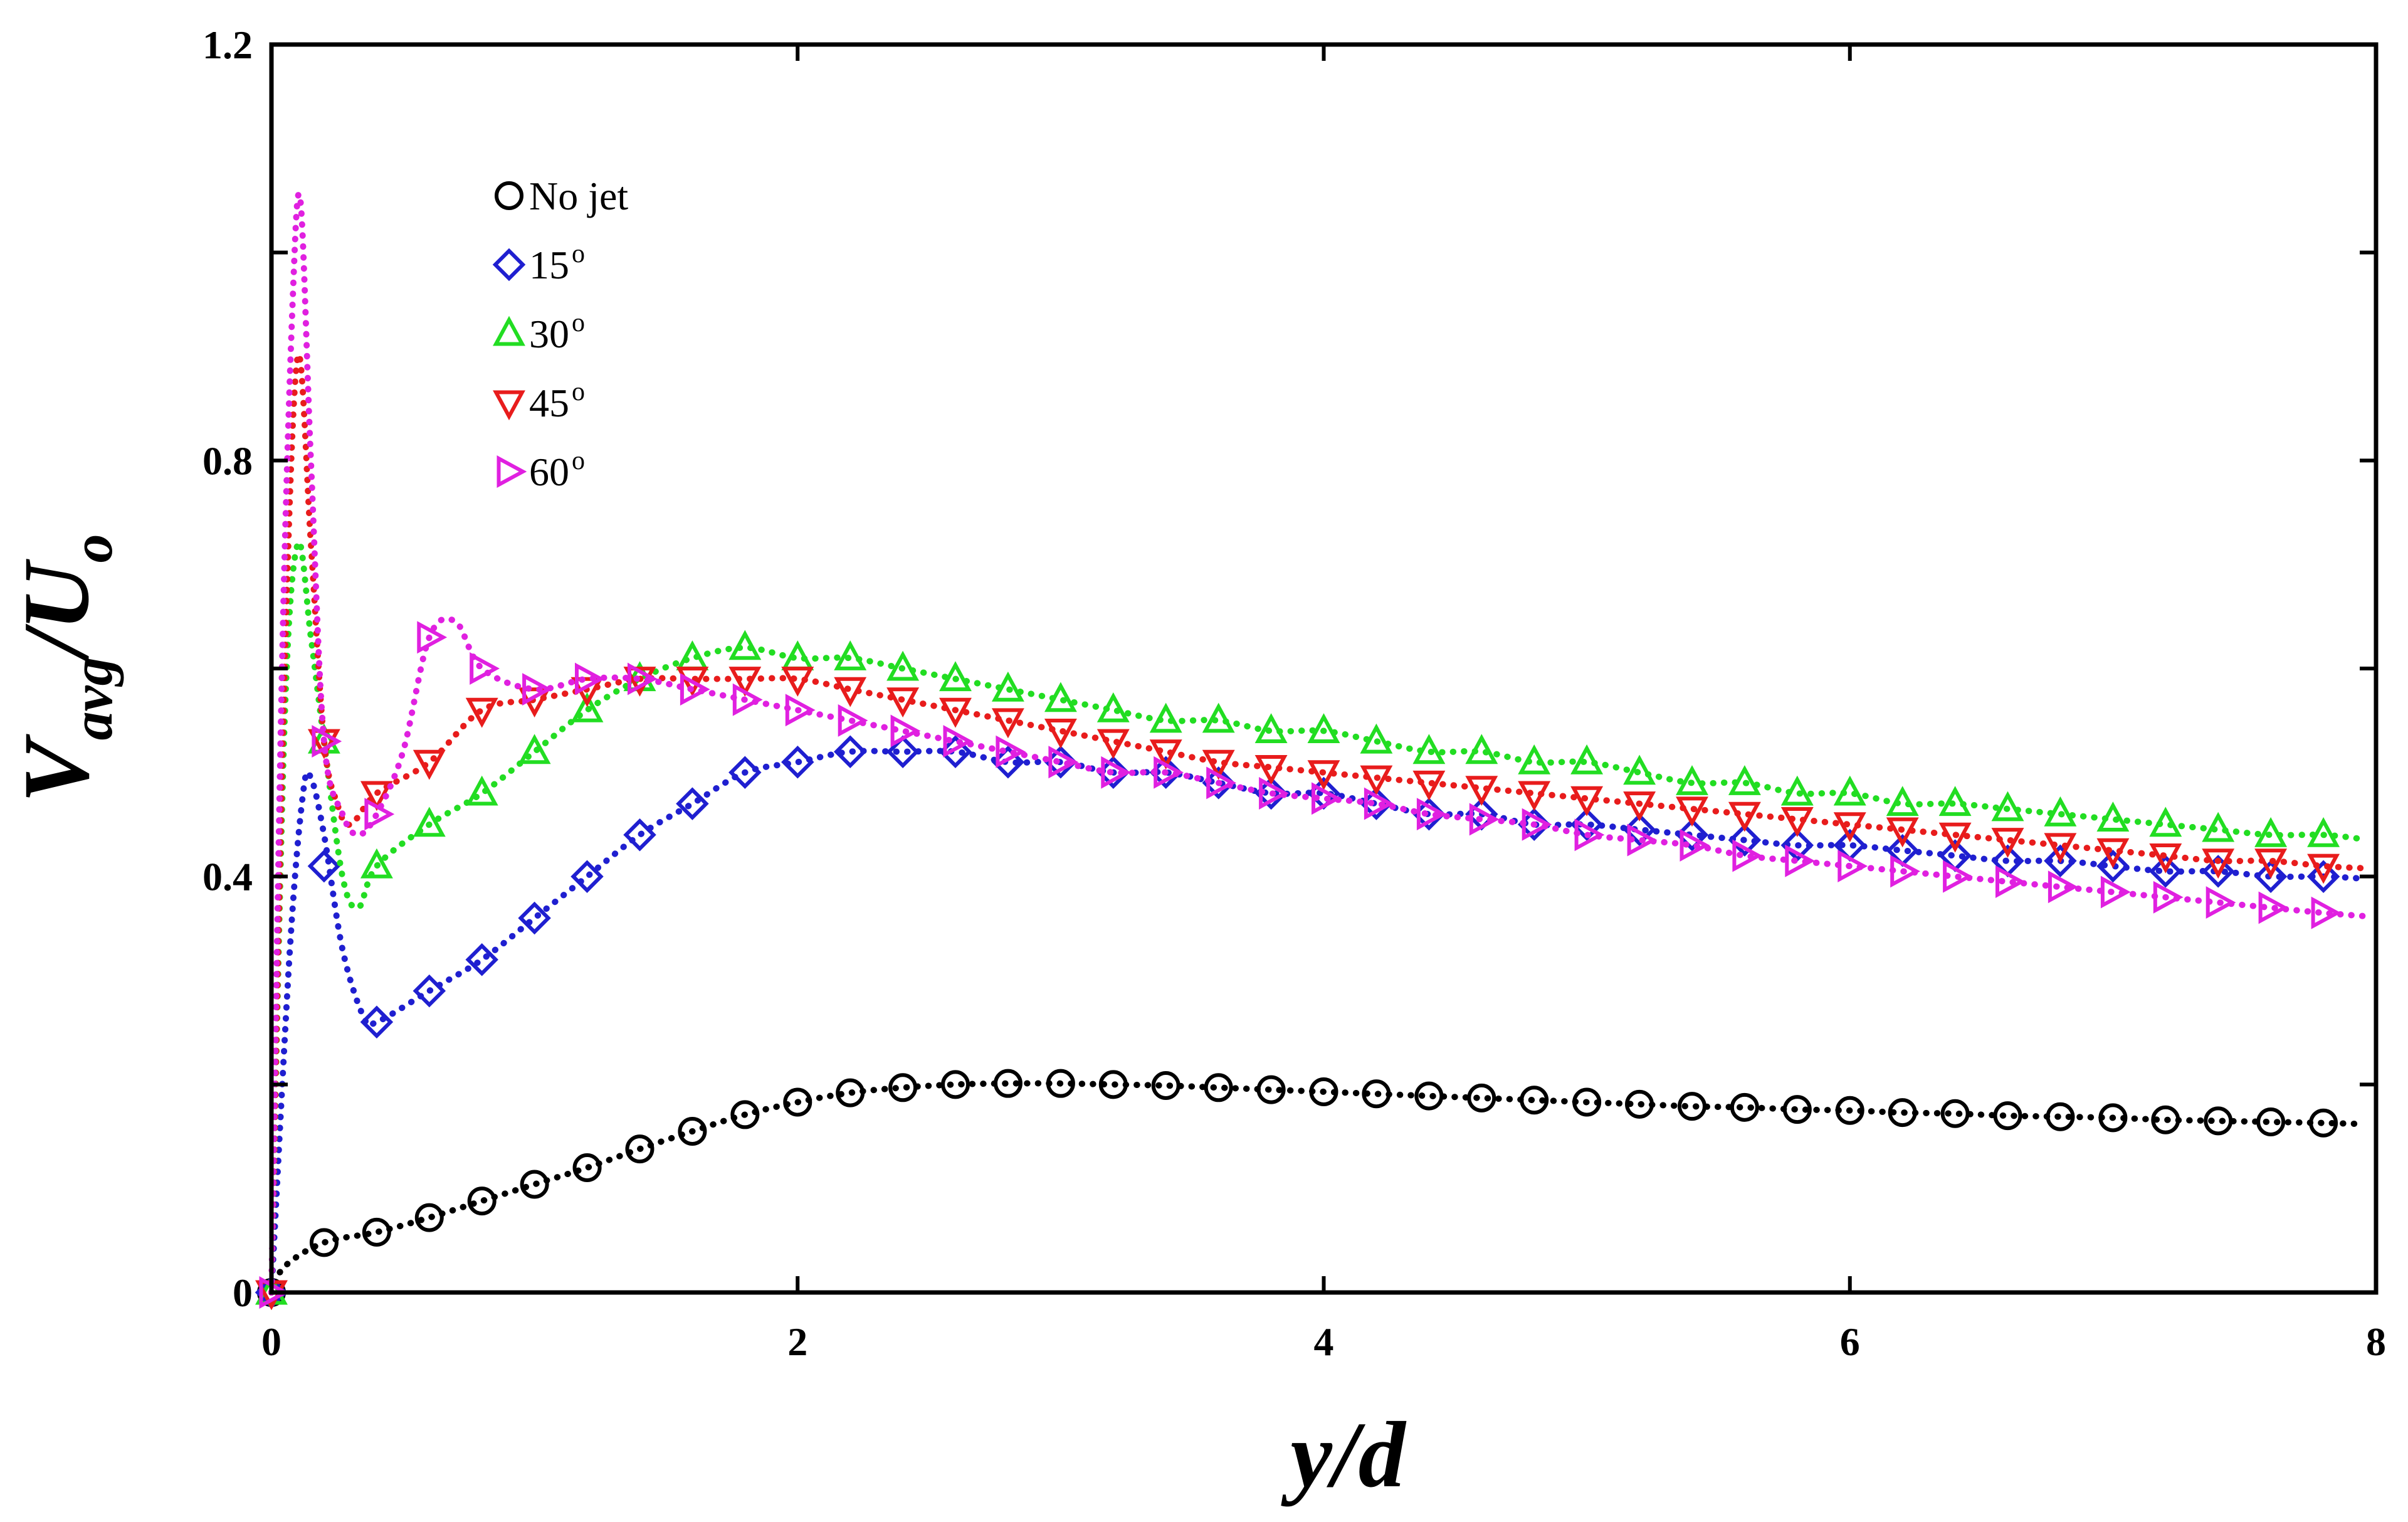 The width and height of the screenshot is (2408, 1522). Describe the element at coordinates (541, 470) in the screenshot. I see `legend-entry: 60o` at that location.